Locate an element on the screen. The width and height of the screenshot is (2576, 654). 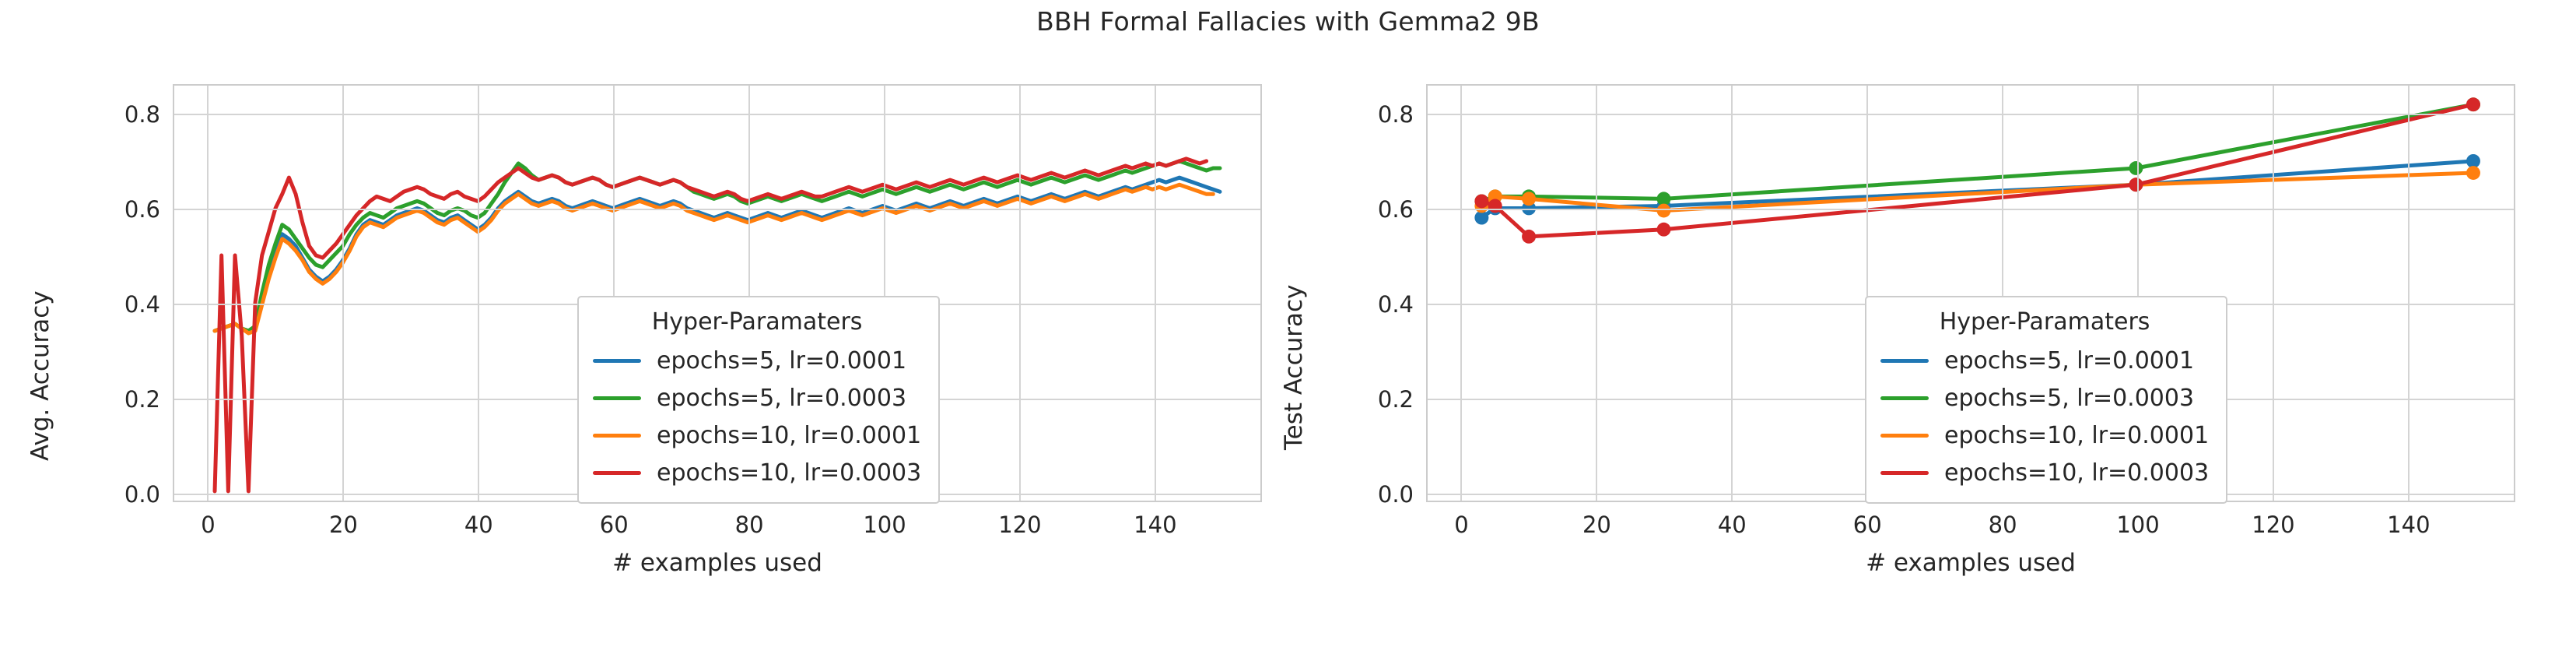
y-axis-label-right: Test Accuracy is located at coordinates (1294, 367).